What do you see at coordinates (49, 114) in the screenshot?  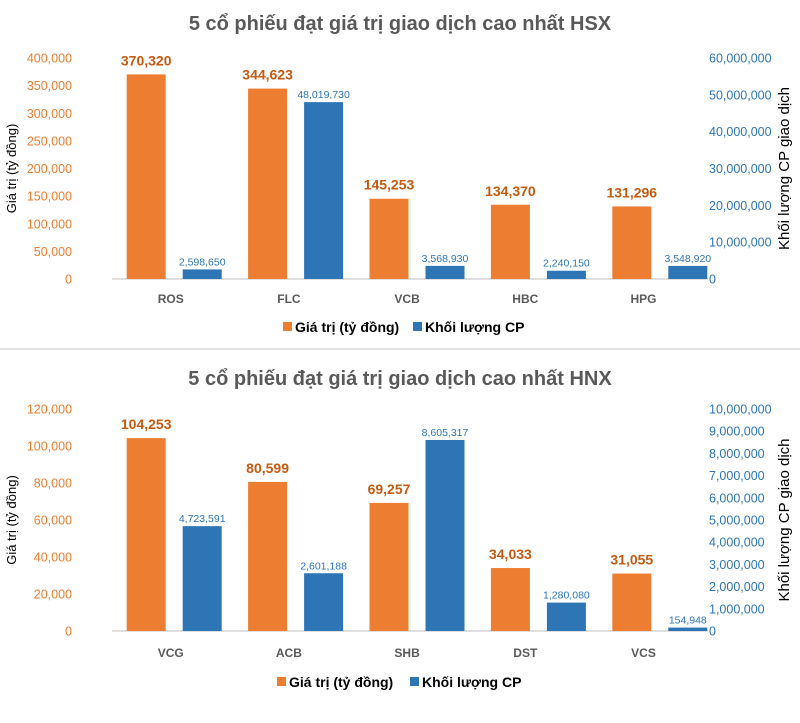 I see `left-axis-tick-label: 300,000` at bounding box center [49, 114].